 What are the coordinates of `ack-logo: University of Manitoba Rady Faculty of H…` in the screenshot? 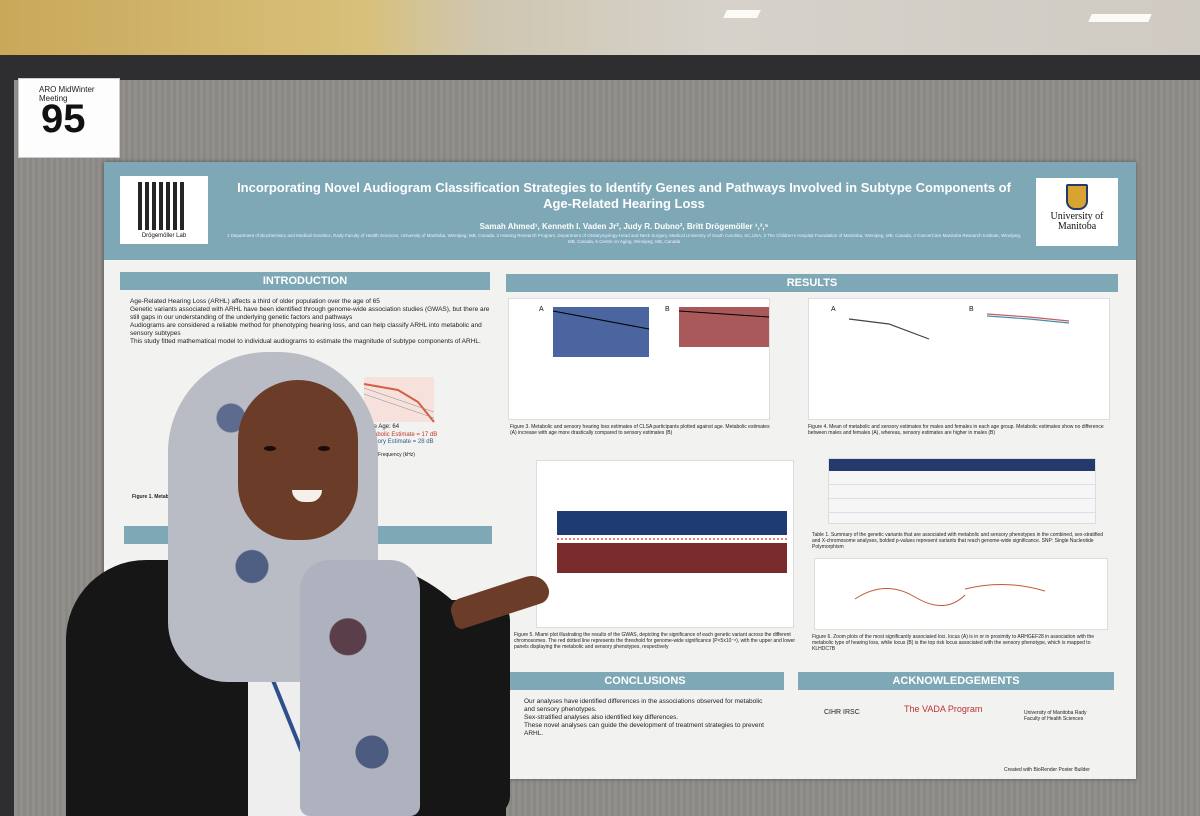 It's located at (1055, 716).